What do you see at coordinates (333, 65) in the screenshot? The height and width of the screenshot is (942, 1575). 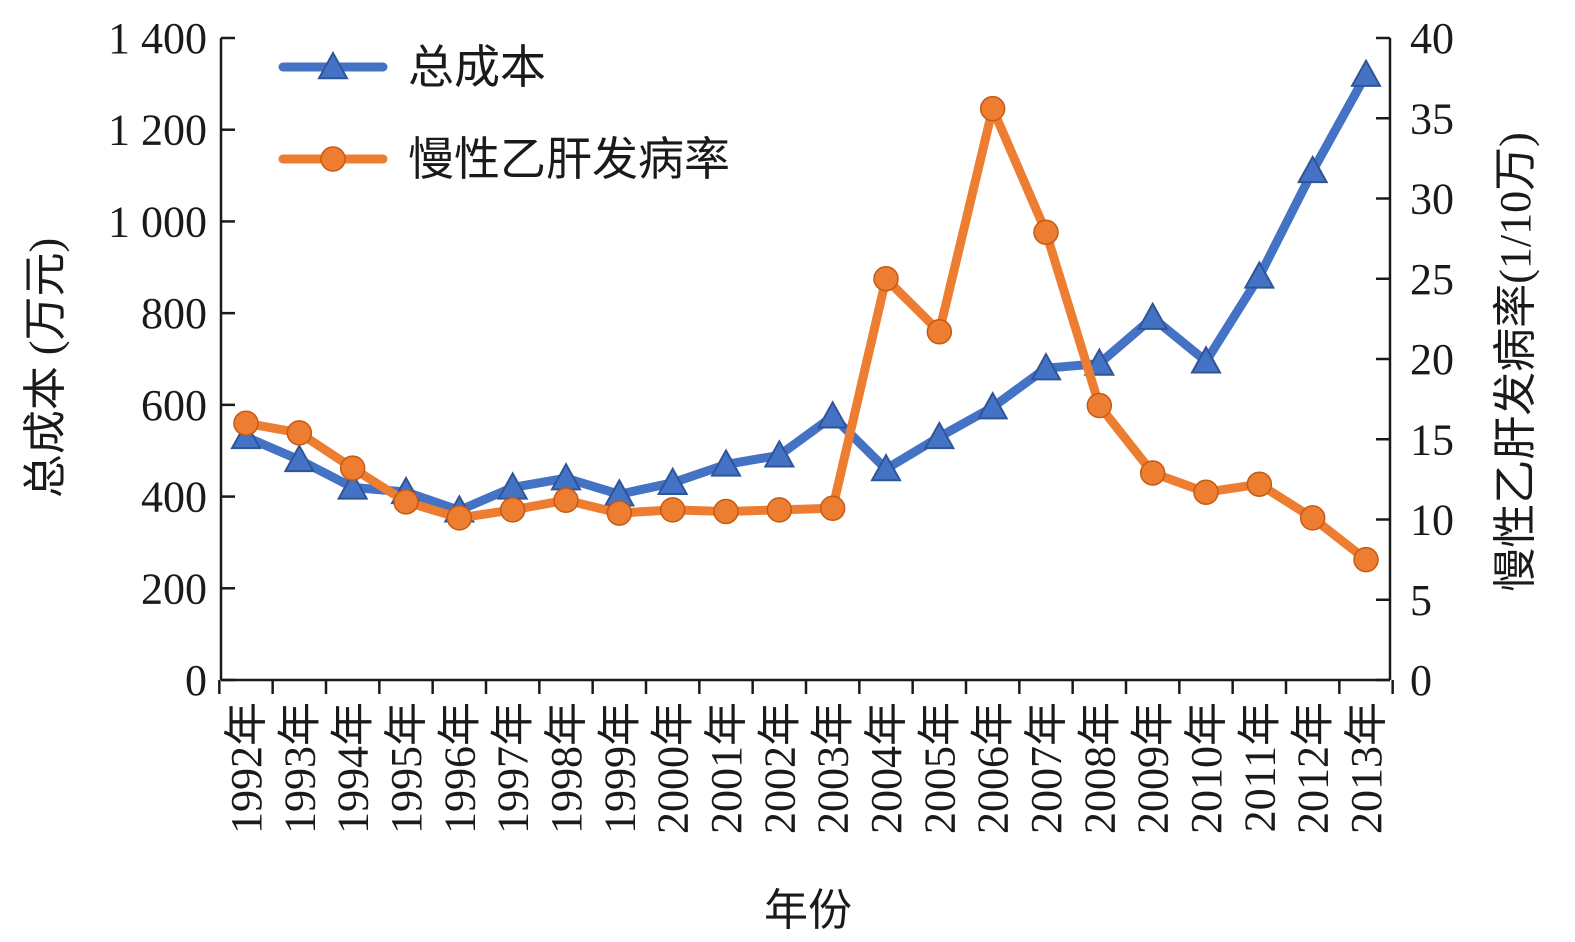 I see `legend-marker-triangle` at bounding box center [333, 65].